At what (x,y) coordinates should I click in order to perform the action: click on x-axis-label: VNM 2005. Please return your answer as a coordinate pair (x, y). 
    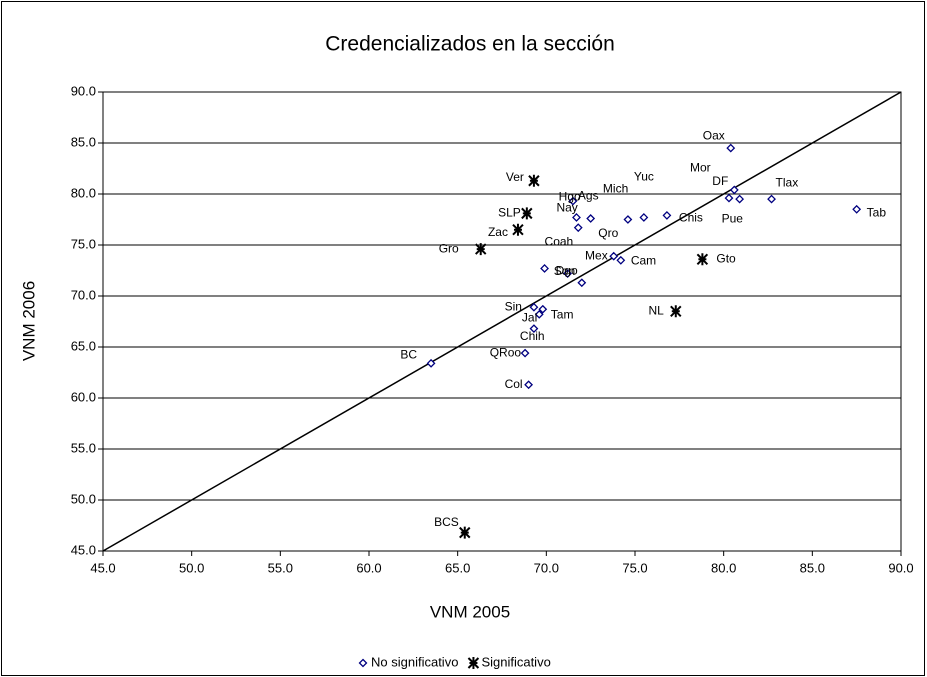
    Looking at the image, I should click on (470, 611).